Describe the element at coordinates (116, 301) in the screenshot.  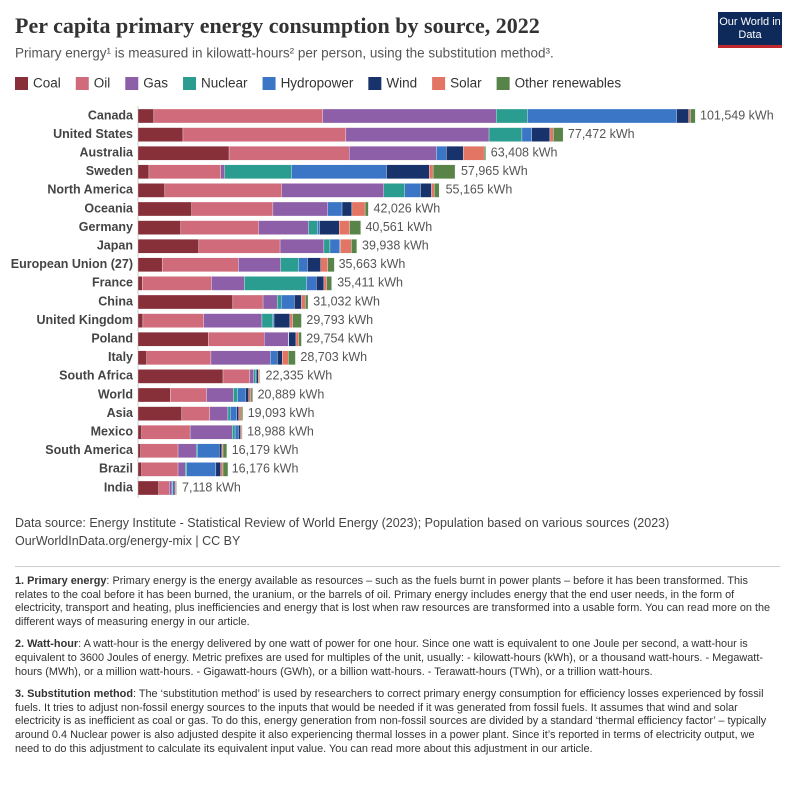
I see `y-tick-label: China` at that location.